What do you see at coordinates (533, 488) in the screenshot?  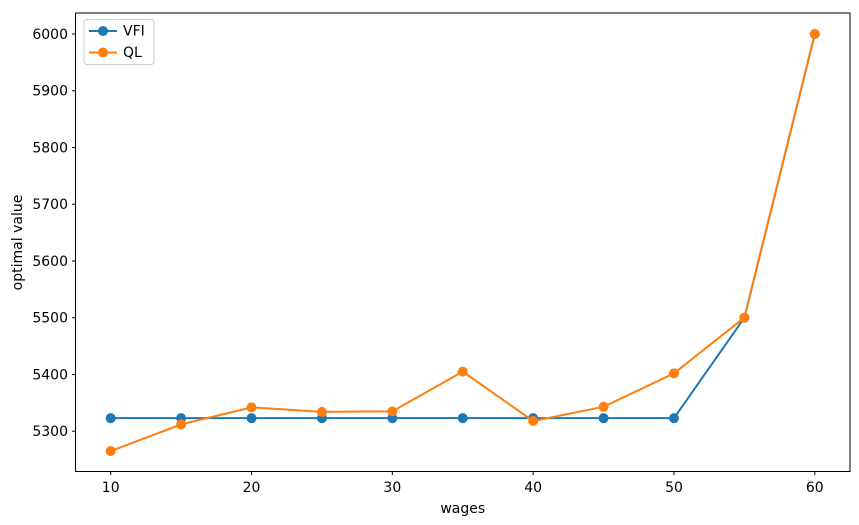 I see `x-tick-label: 40` at bounding box center [533, 488].